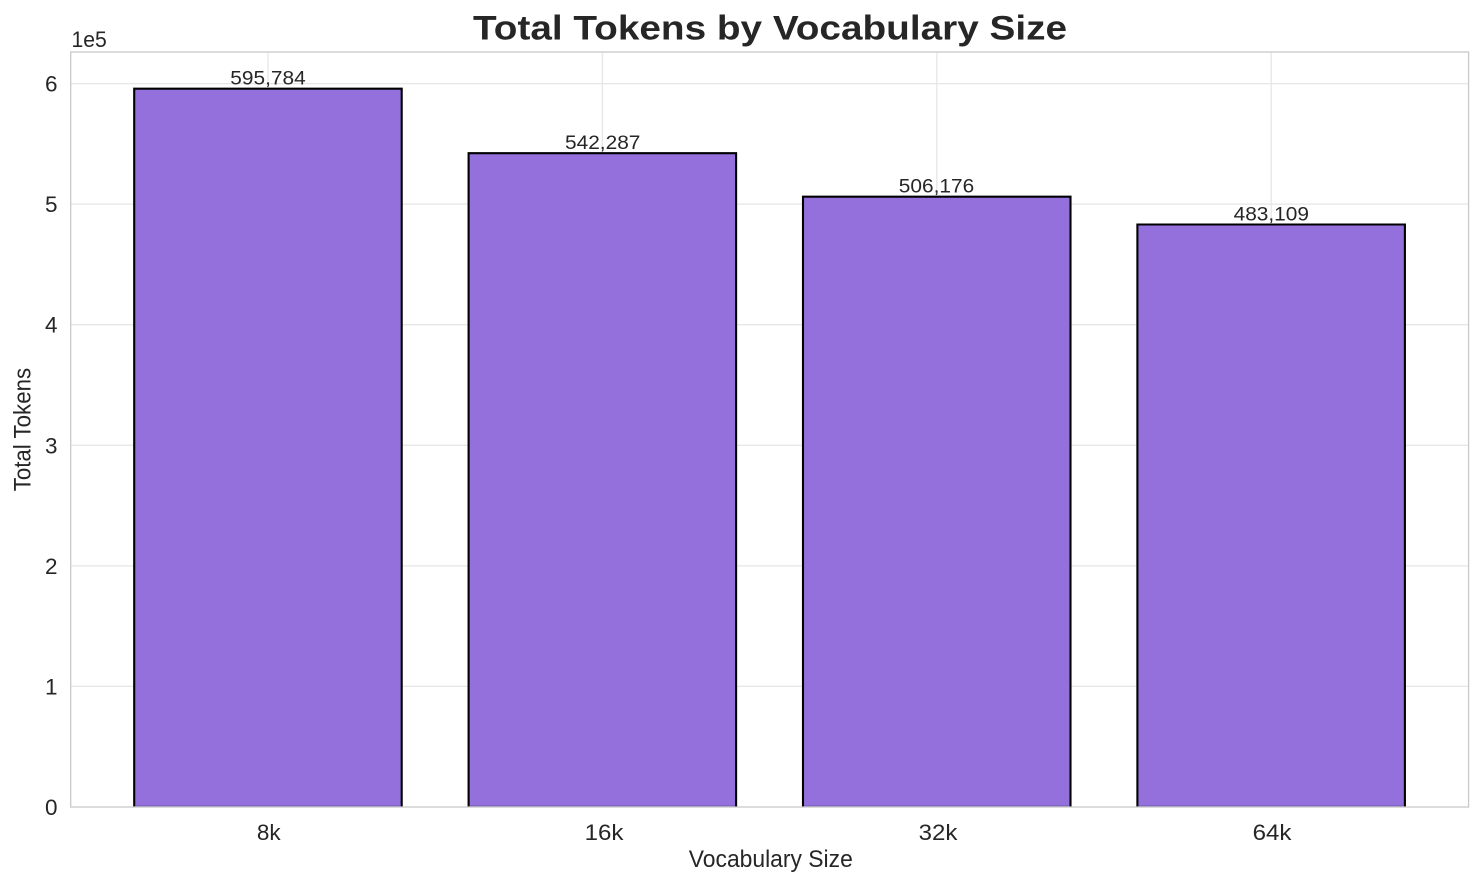 The width and height of the screenshot is (1484, 885). Describe the element at coordinates (1271, 215) in the screenshot. I see `svg-text: 483,109` at that location.